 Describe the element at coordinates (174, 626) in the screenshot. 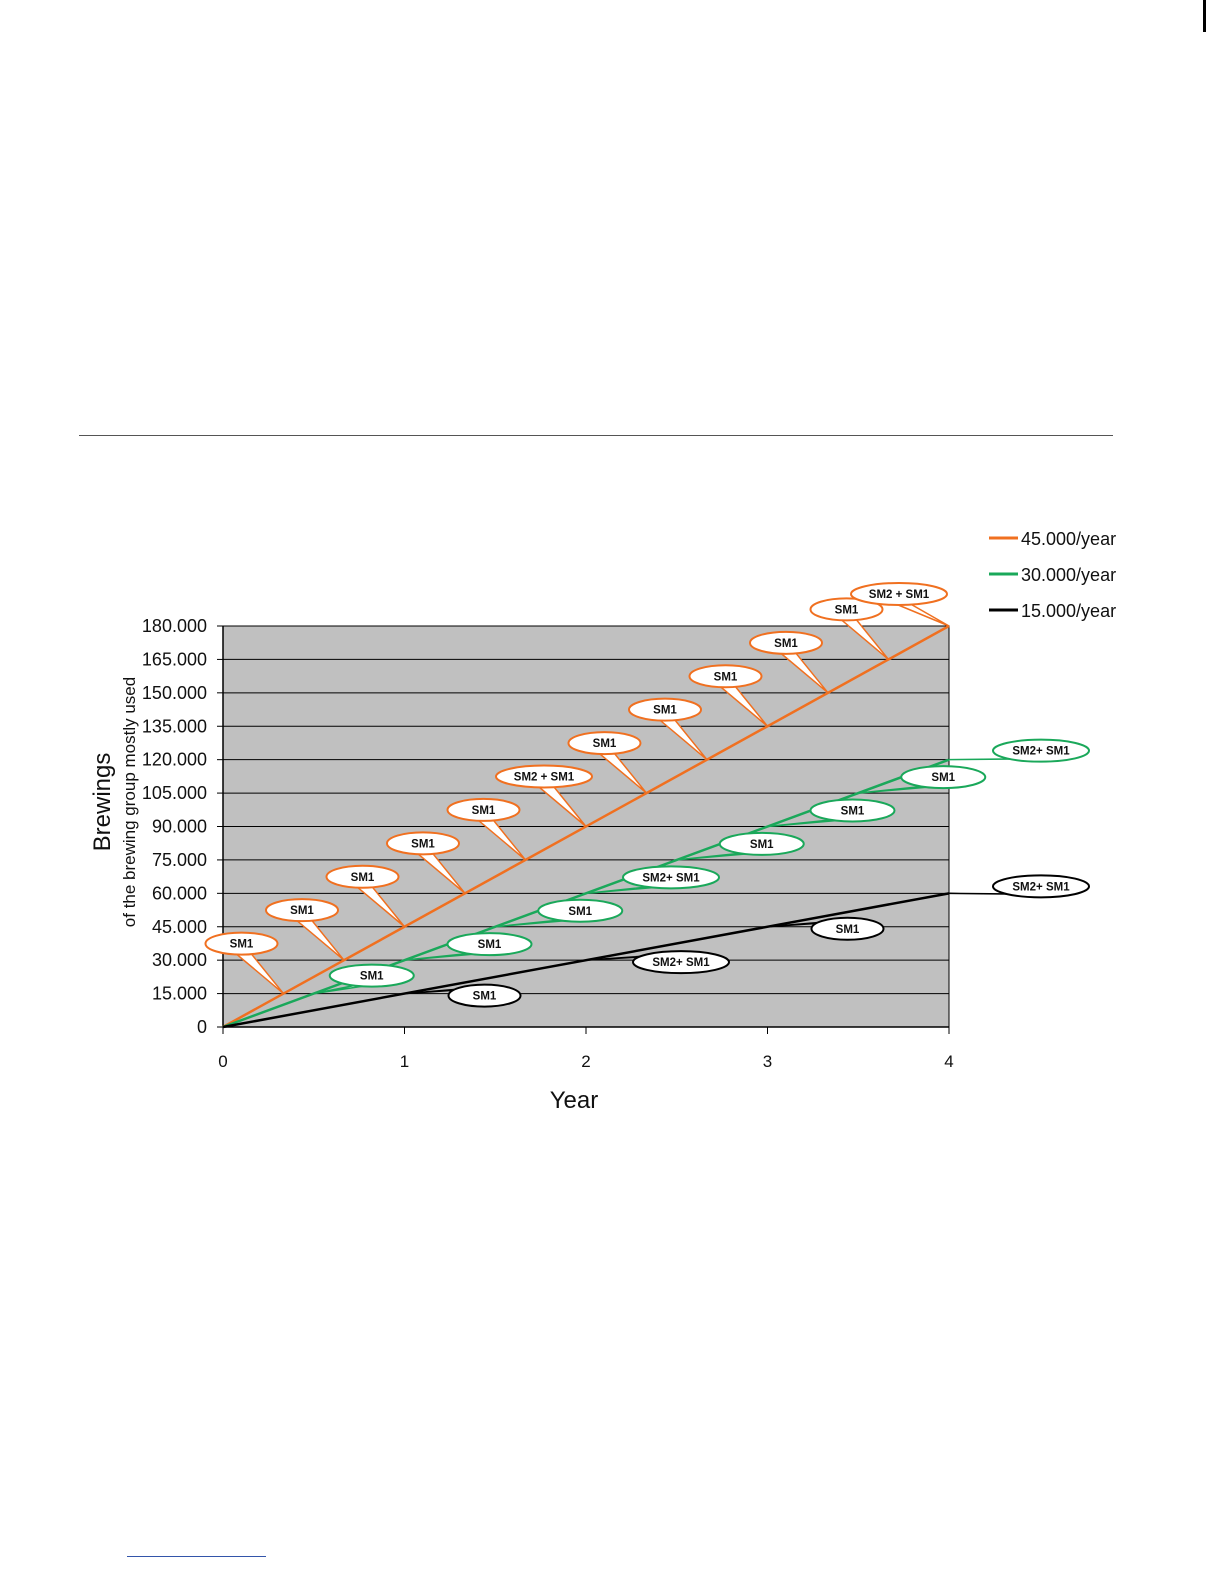

I see `y-tick-label: 180.000` at that location.